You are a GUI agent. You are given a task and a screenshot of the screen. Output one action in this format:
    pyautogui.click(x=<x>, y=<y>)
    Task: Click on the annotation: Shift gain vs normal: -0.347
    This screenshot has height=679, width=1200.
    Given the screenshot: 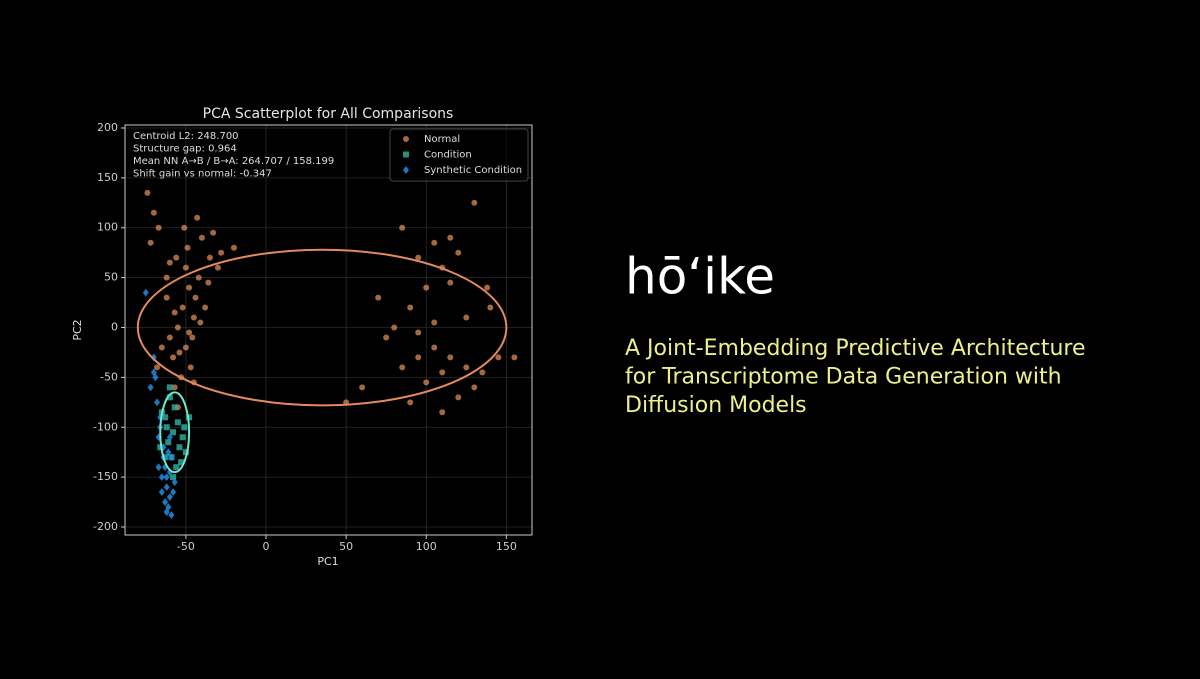 What is the action you would take?
    pyautogui.click(x=202, y=174)
    